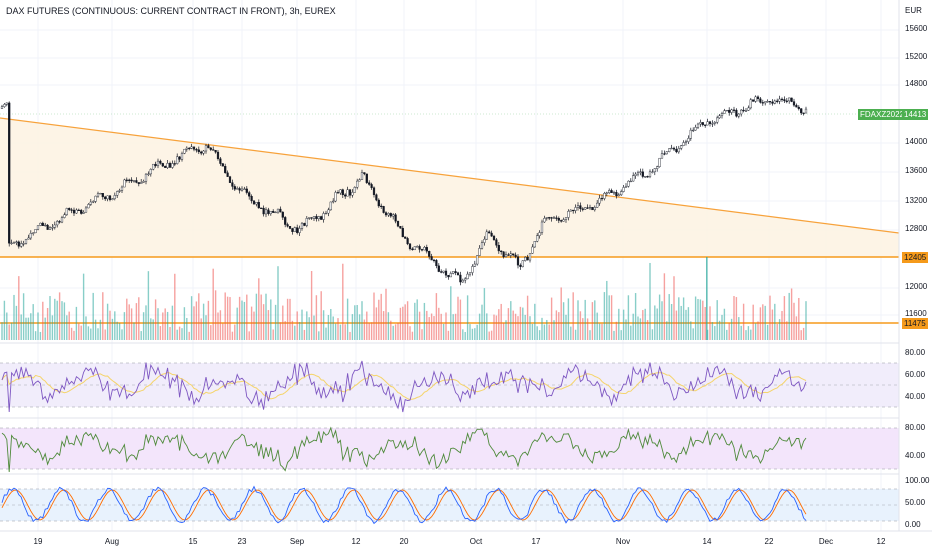 The width and height of the screenshot is (932, 555). What do you see at coordinates (915, 502) in the screenshot?
I see `stoch-tick: 50.00` at bounding box center [915, 502].